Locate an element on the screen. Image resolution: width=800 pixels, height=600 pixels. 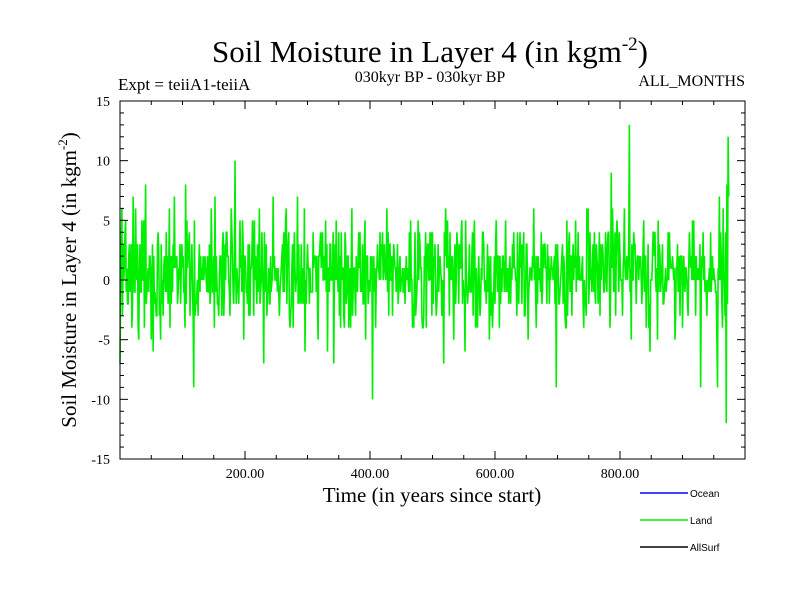
chart-title-superscript: -2 is located at coordinates (630, 44).